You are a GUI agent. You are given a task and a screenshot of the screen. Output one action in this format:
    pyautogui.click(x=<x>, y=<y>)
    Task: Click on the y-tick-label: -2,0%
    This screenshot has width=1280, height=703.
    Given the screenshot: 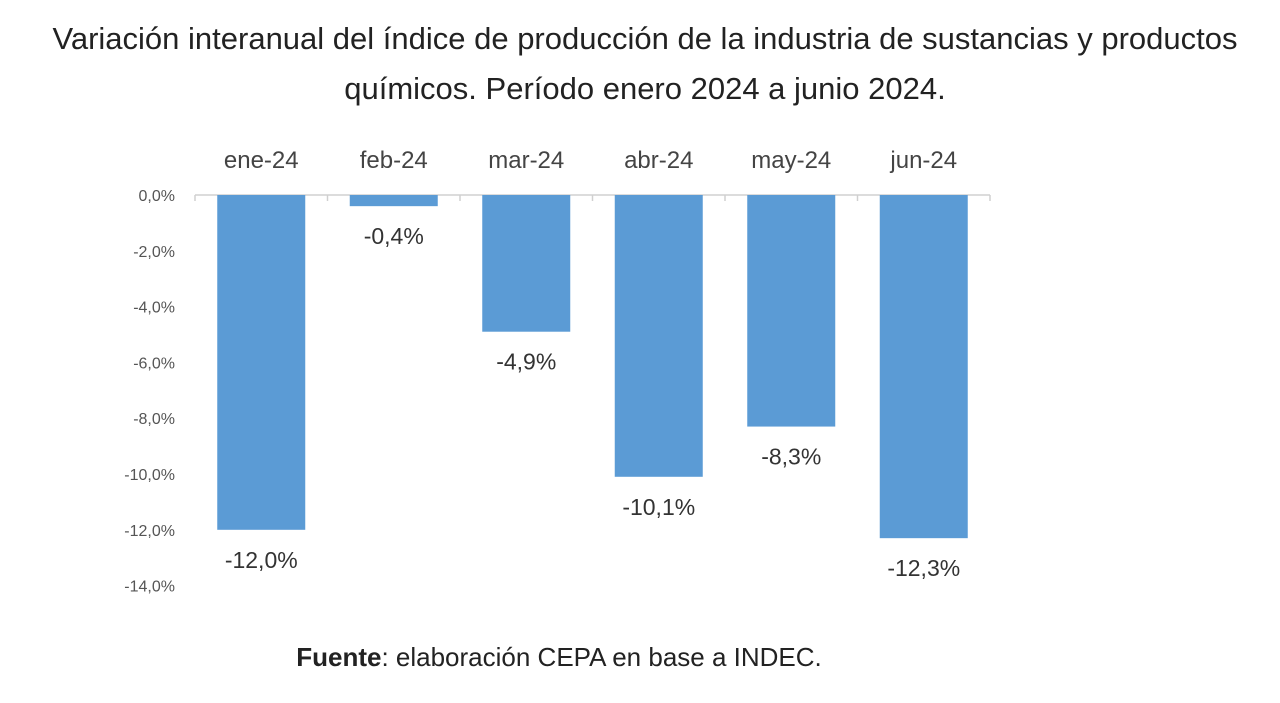 What is the action you would take?
    pyautogui.click(x=154, y=252)
    